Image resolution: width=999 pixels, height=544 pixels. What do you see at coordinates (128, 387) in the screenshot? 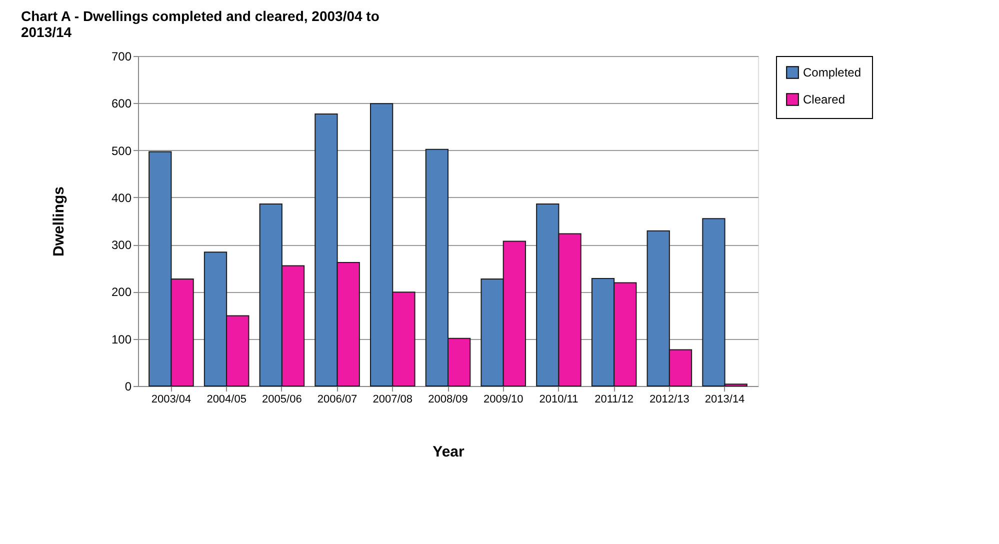
I see `y-tick-label: 0` at bounding box center [128, 387].